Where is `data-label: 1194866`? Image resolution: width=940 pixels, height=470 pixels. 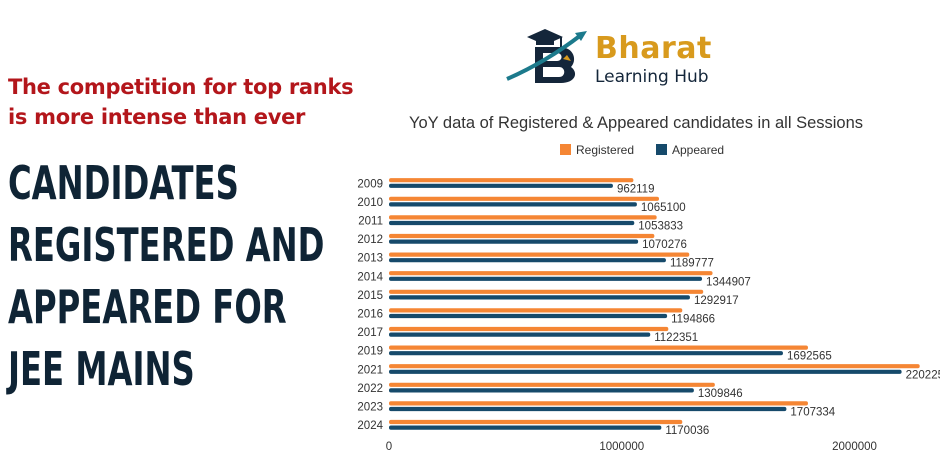
data-label: 1194866 is located at coordinates (693, 320).